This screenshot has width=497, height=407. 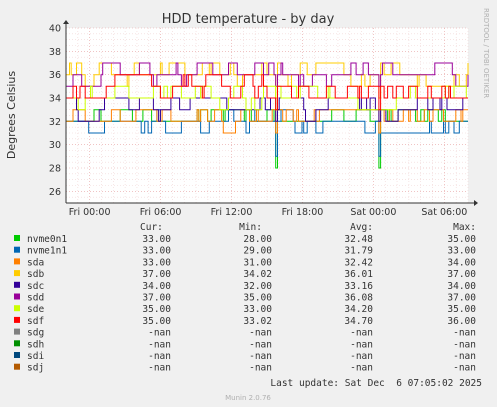 I want to click on y-tick-label: 26, so click(x=55, y=192).